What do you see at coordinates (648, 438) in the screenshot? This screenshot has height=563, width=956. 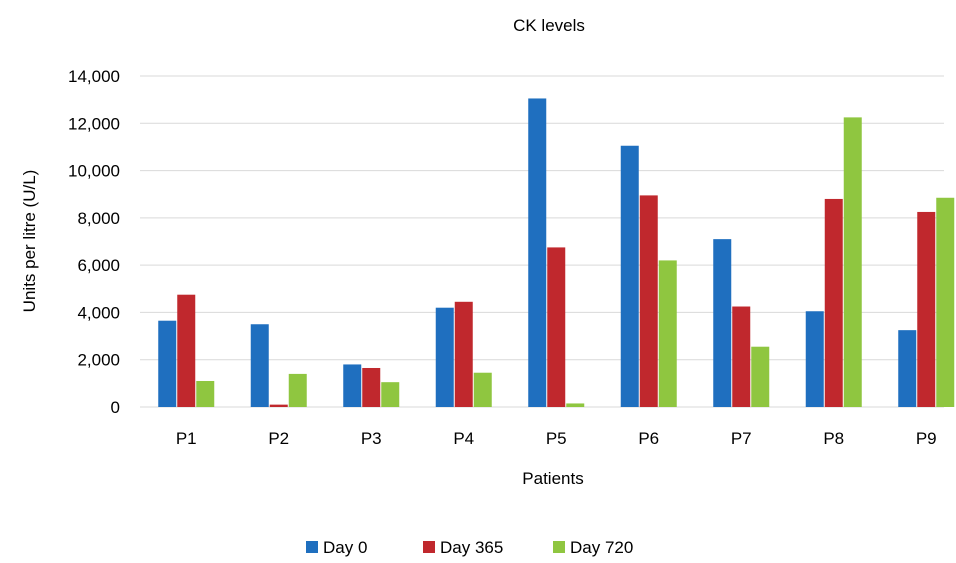 I see `x-tick-label: P6` at bounding box center [648, 438].